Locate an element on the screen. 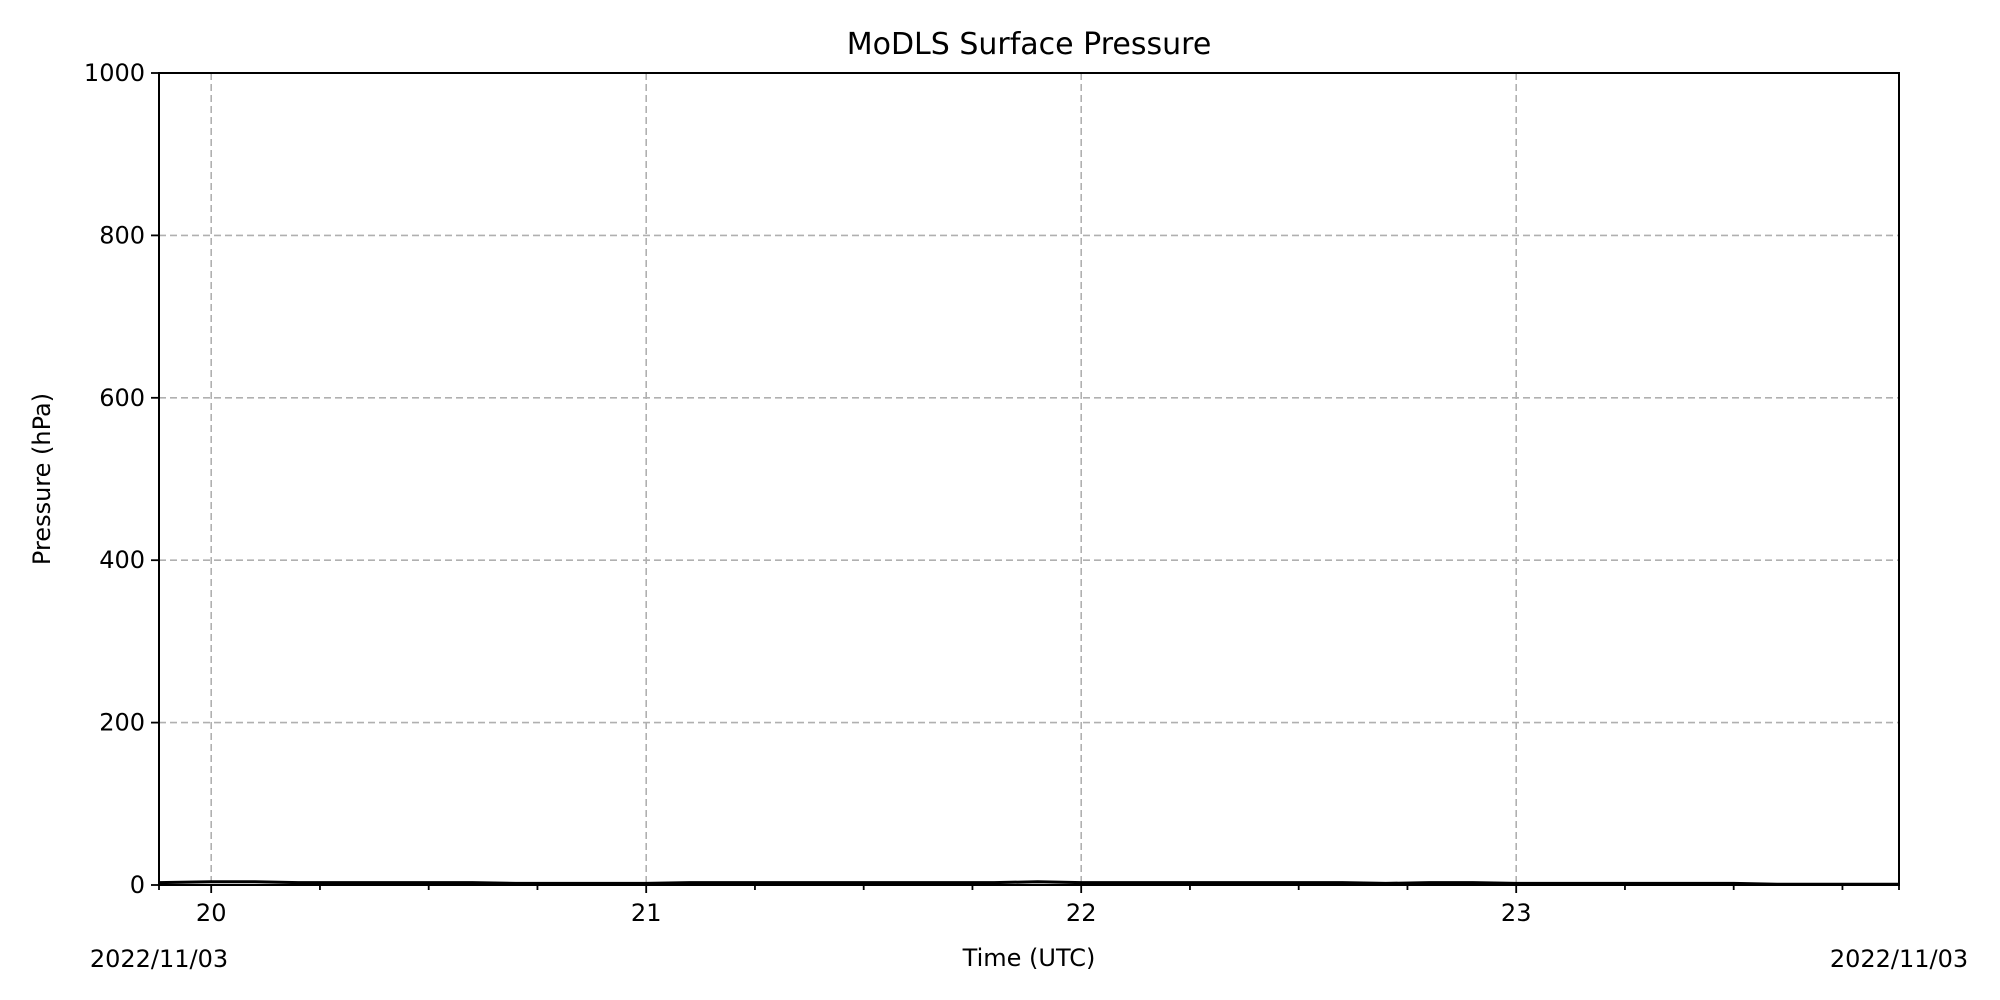 Image resolution: width=2000 pixels, height=1000 pixels. x-axis-label: Time (UTC) is located at coordinates (1029, 958).